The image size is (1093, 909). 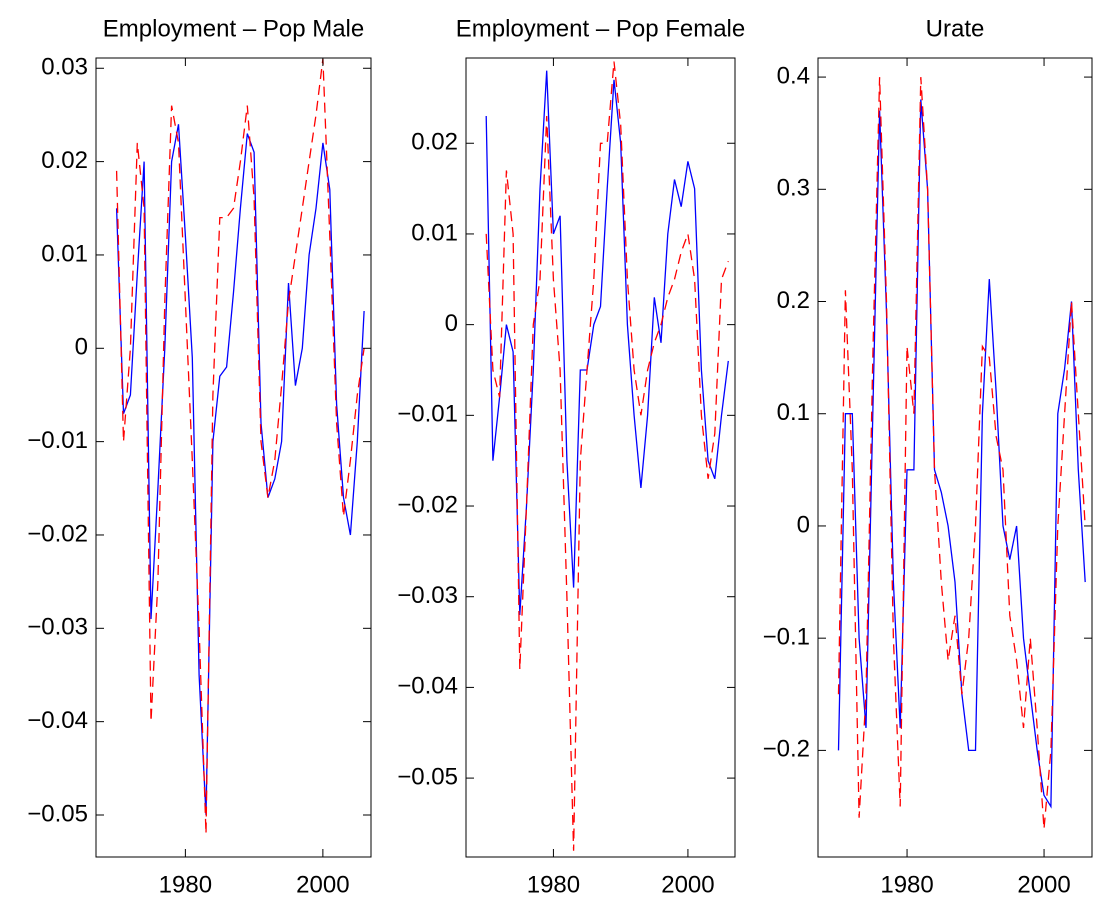 What do you see at coordinates (233, 28) in the screenshot?
I see `chart-title: Employment – Pop Male` at bounding box center [233, 28].